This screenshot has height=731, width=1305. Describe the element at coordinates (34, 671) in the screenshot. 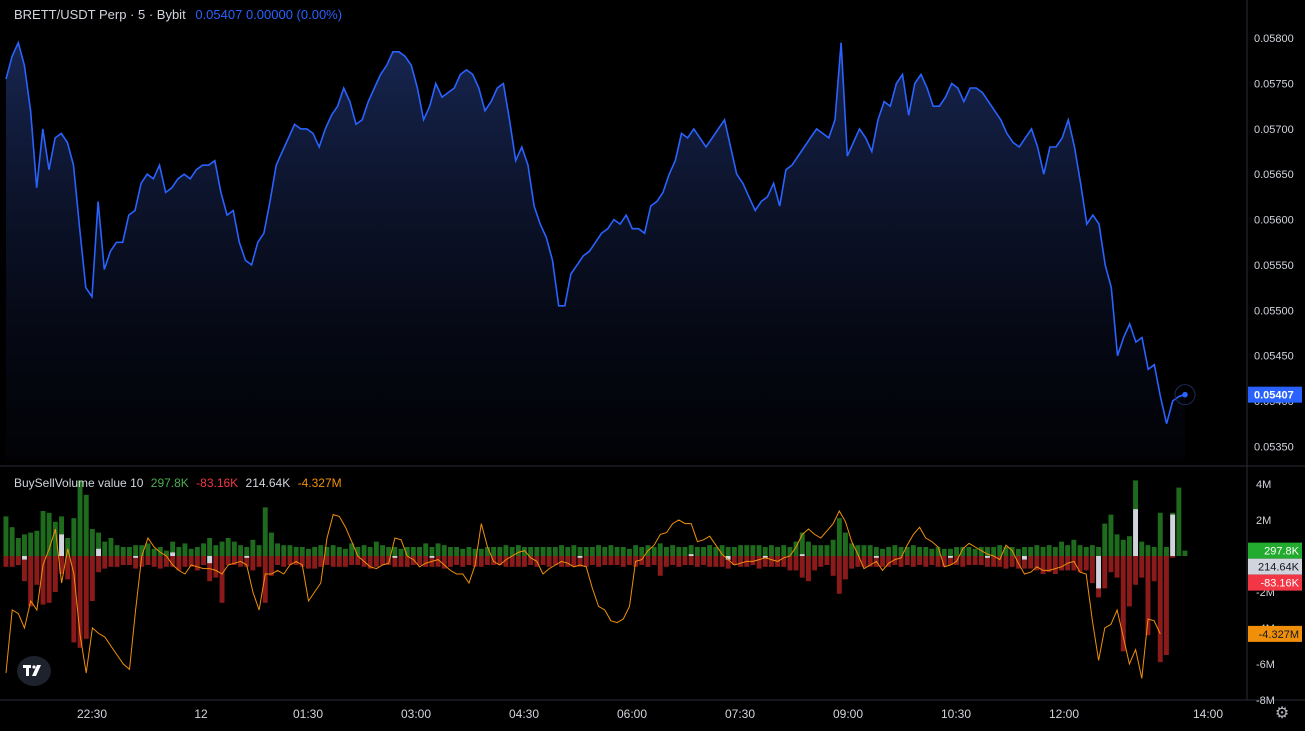

I see `tradingview-logo-icon` at that location.